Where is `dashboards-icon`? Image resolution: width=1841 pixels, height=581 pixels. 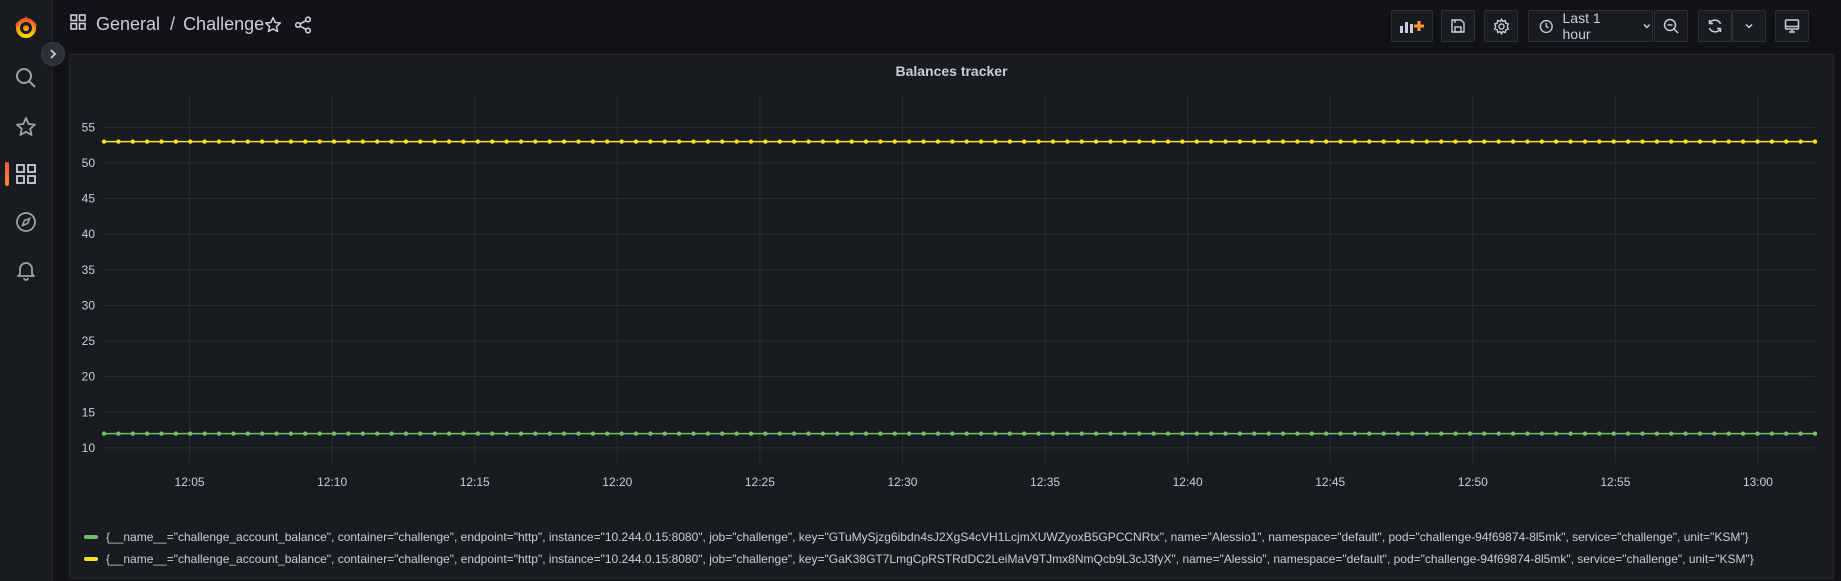
dashboards-icon is located at coordinates (26, 174).